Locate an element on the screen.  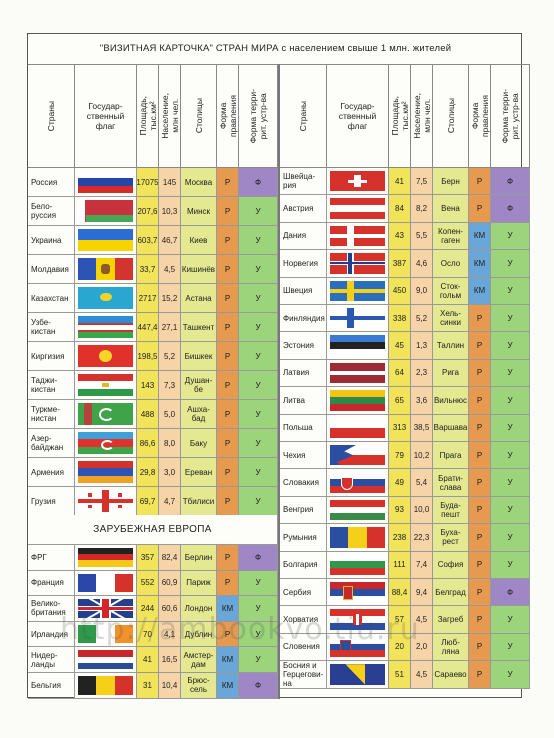
country-cell: Сербия is located at coordinates (303, 593).